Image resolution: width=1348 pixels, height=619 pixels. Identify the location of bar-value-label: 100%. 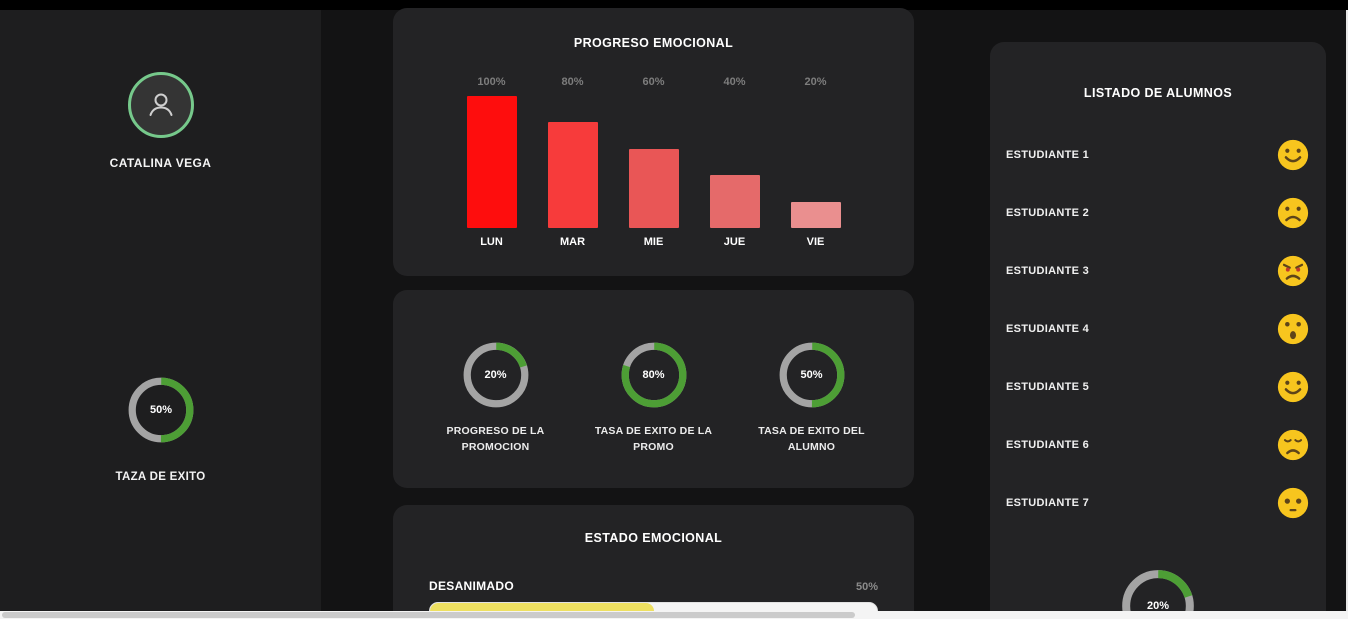
(491, 82).